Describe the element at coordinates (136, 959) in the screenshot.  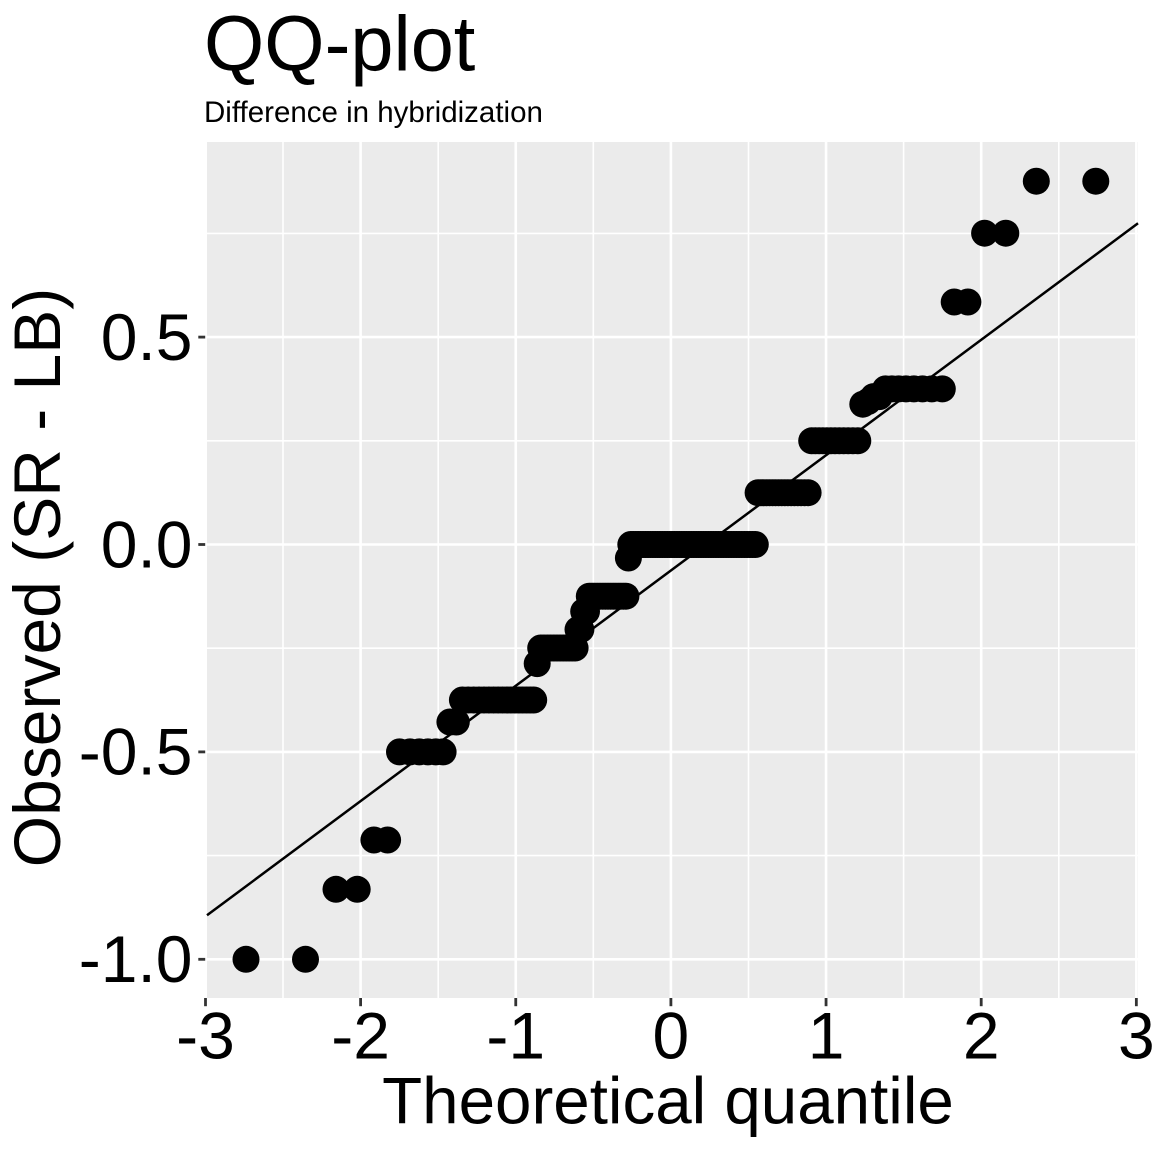
I see `svg-text: -1.0` at that location.